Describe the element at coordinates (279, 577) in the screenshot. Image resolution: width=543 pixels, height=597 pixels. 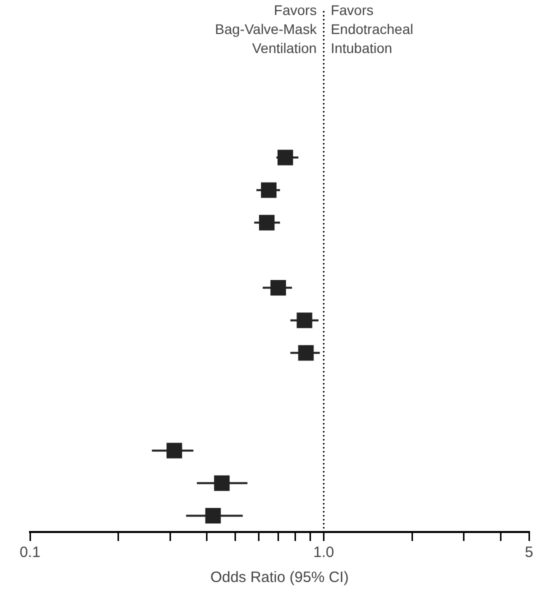
I see `x-axis-title: Odds Ratio (95% CI)` at that location.